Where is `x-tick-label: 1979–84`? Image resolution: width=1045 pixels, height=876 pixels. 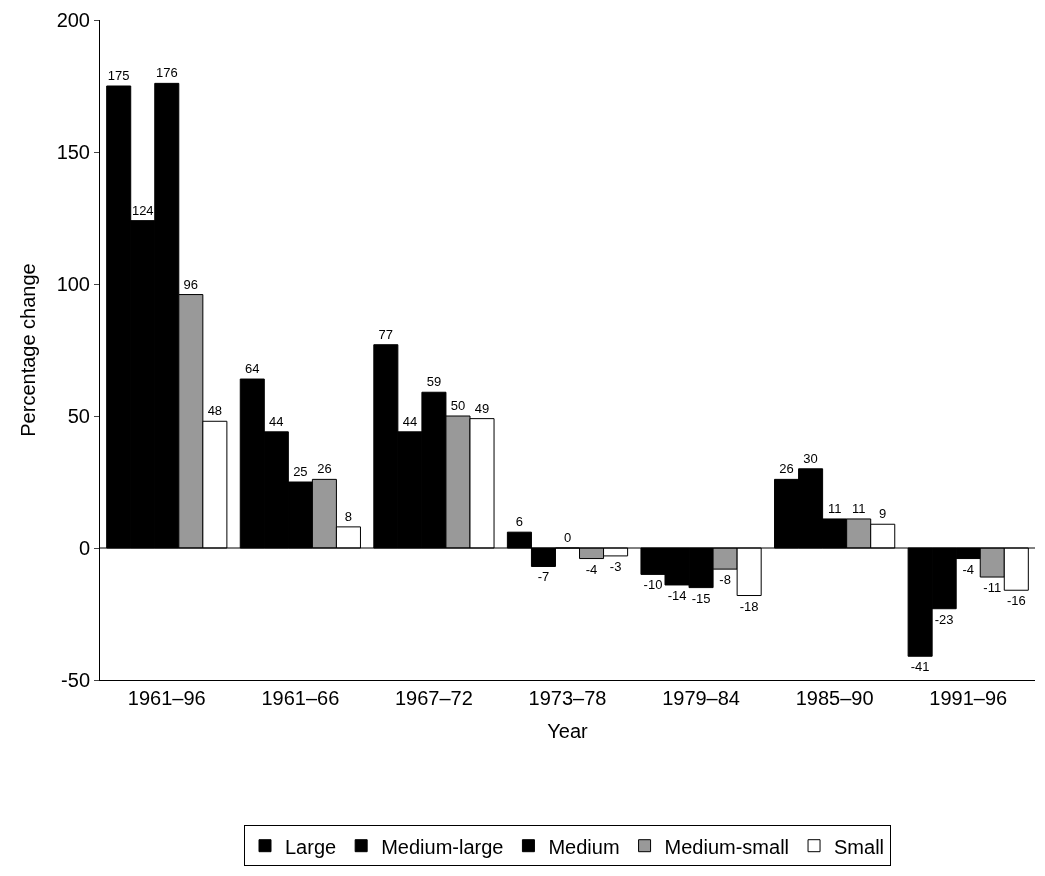
x-tick-label: 1979–84 is located at coordinates (701, 698).